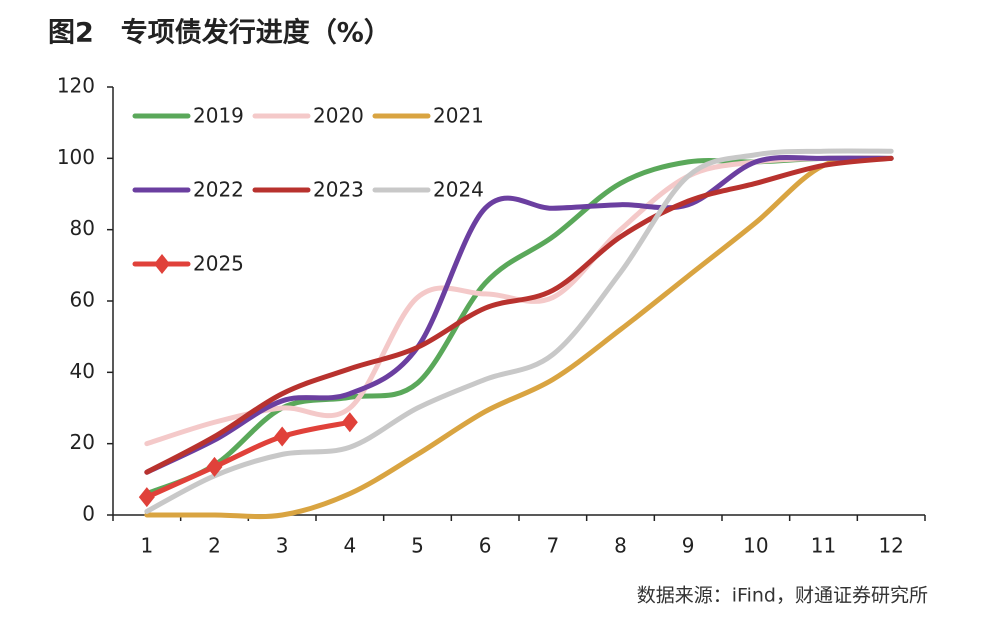  What do you see at coordinates (162, 264) in the screenshot?
I see `legend-marker` at bounding box center [162, 264].